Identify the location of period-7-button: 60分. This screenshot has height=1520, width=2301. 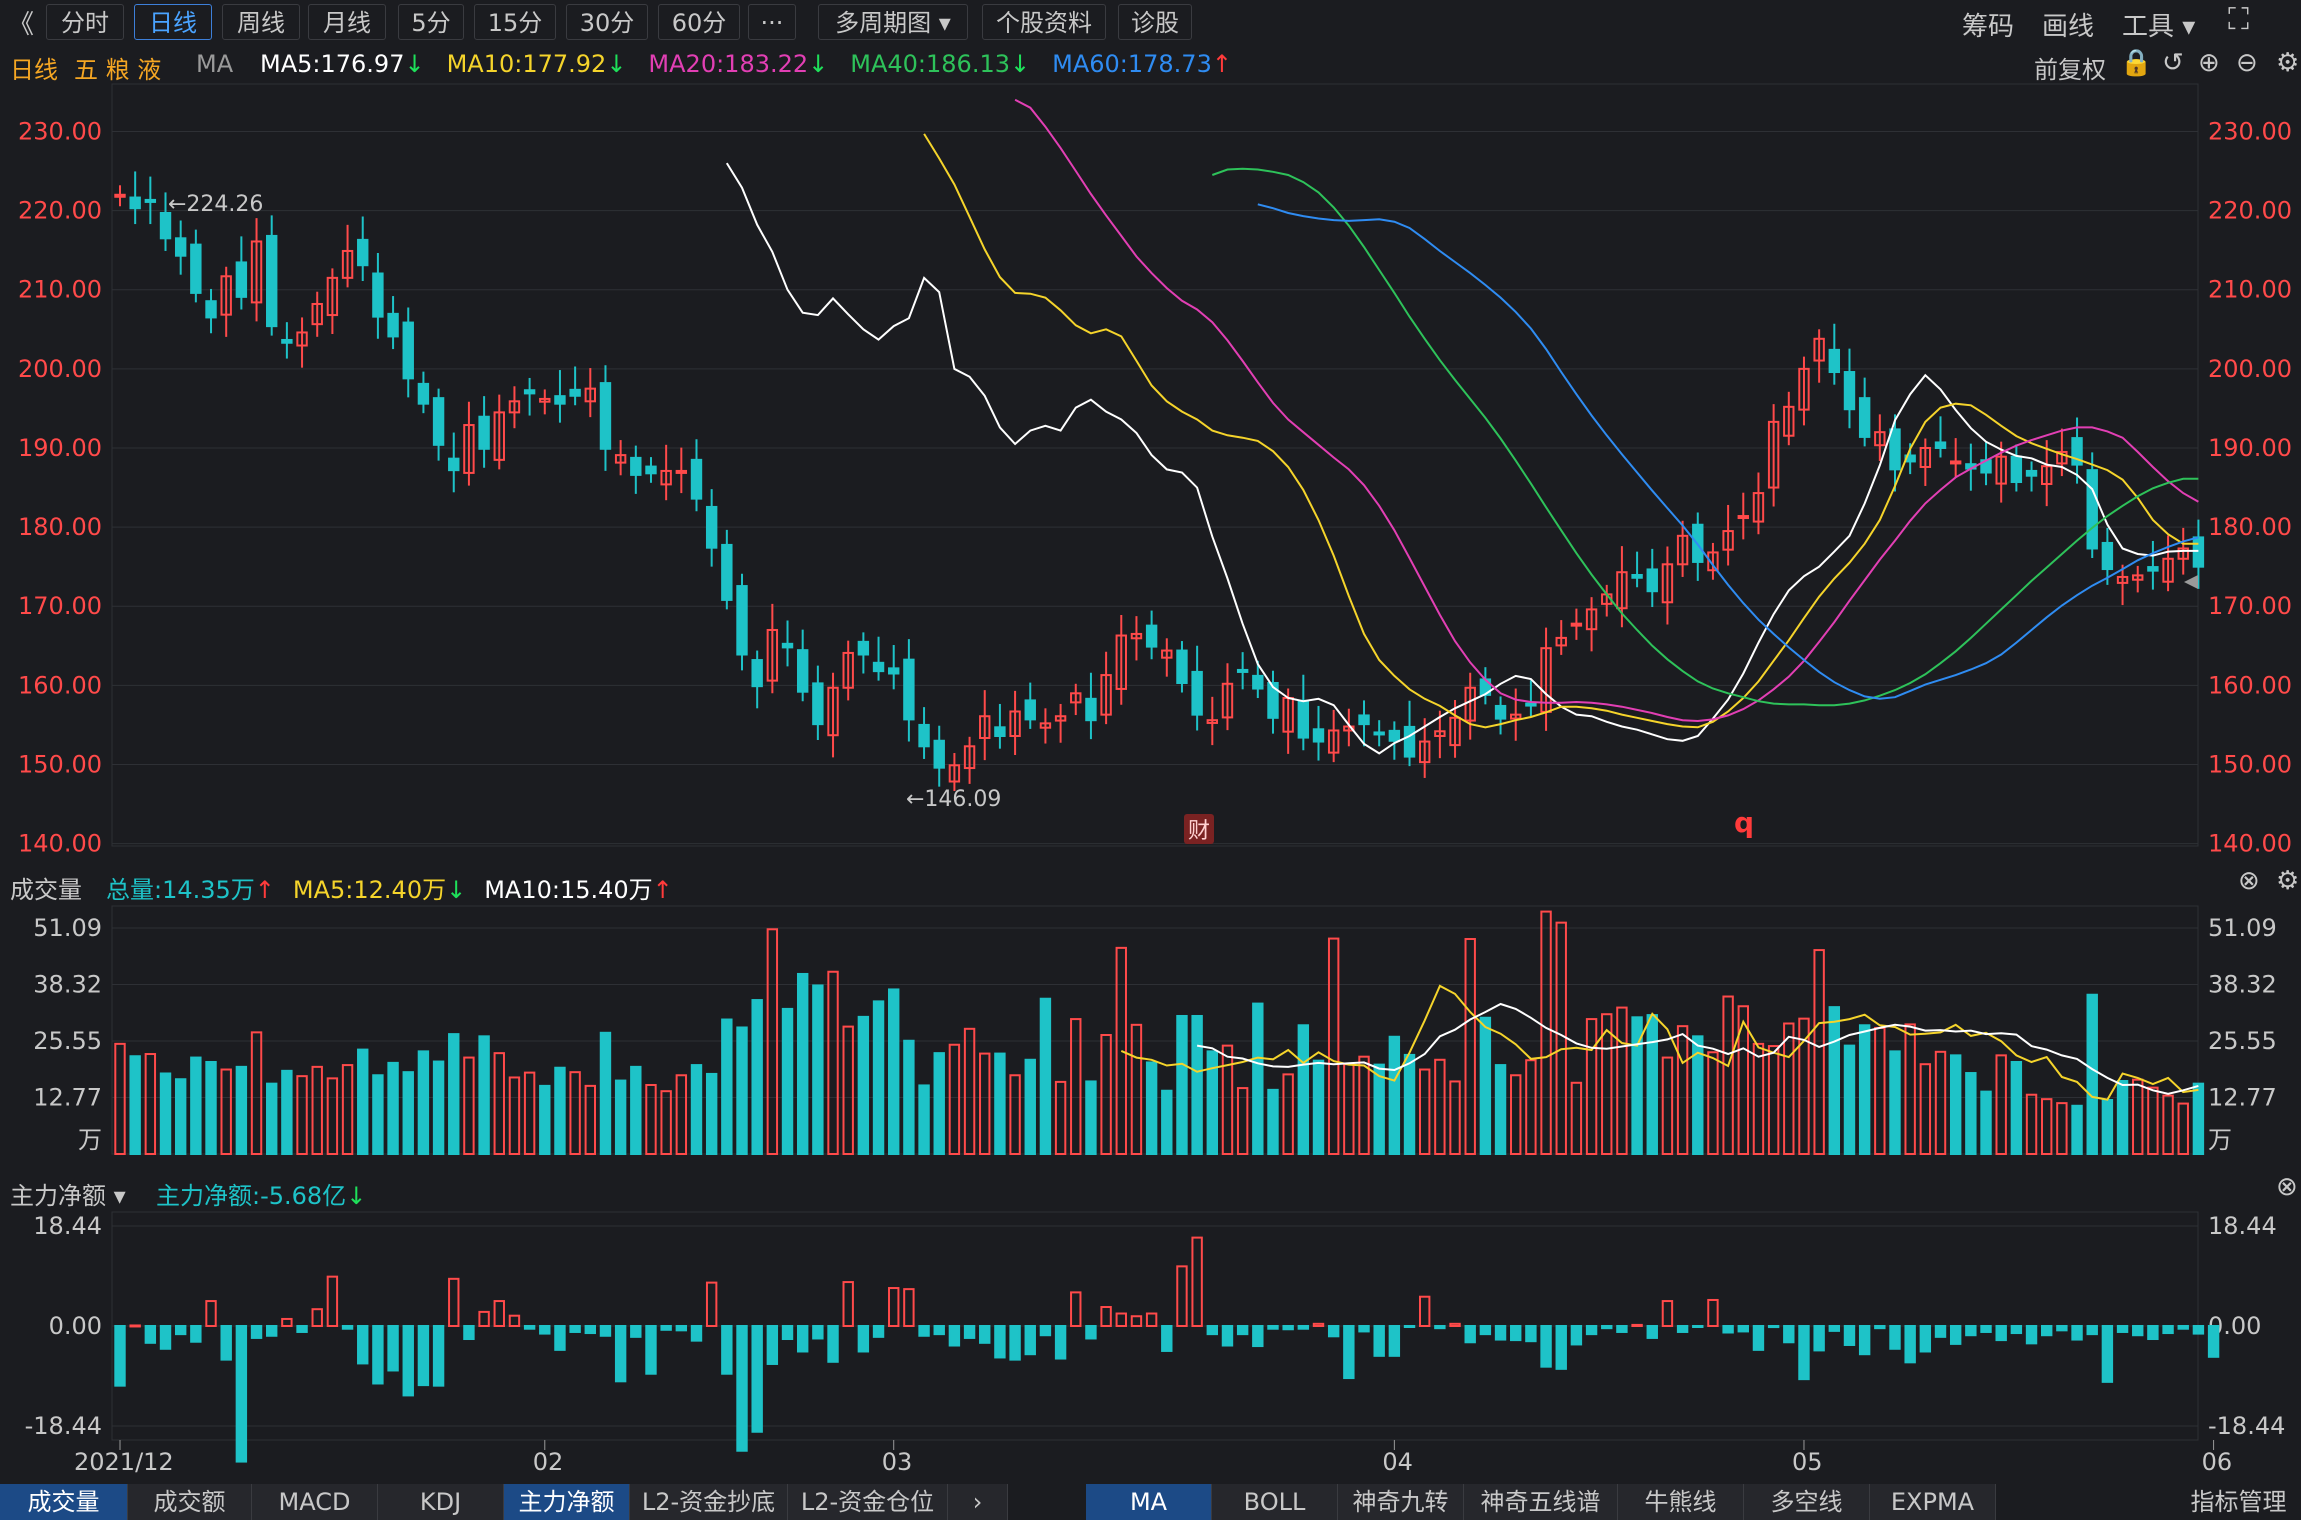
(699, 22).